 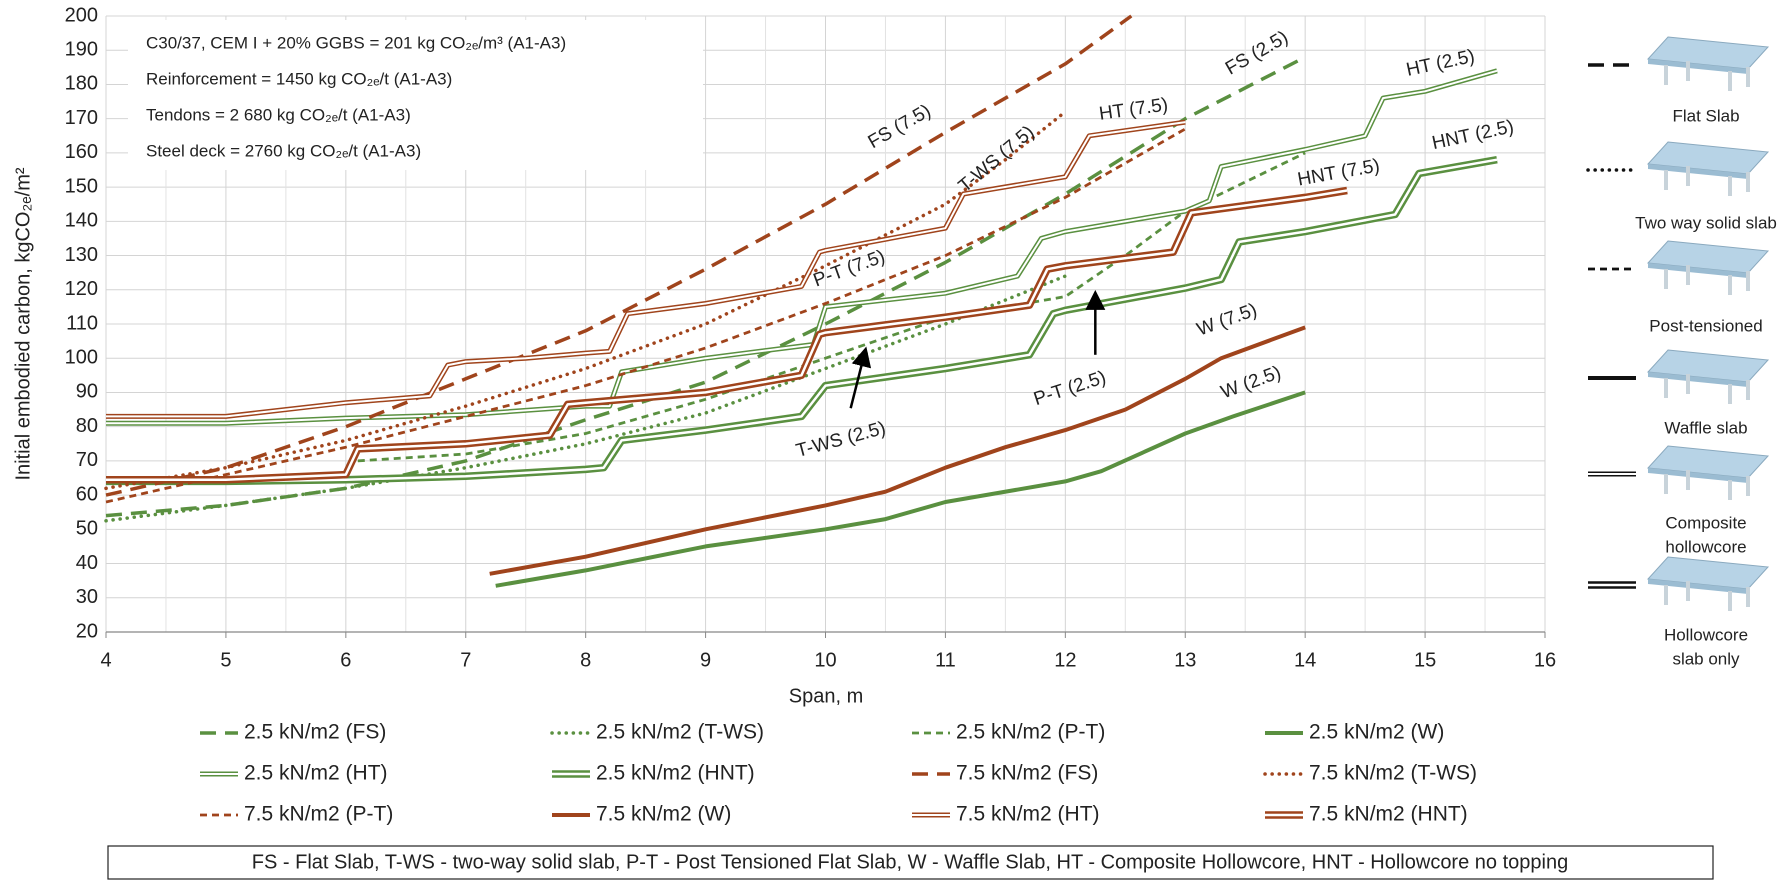 What do you see at coordinates (1706, 222) in the screenshot?
I see `side-legend-label: Two way solid slab` at bounding box center [1706, 222].